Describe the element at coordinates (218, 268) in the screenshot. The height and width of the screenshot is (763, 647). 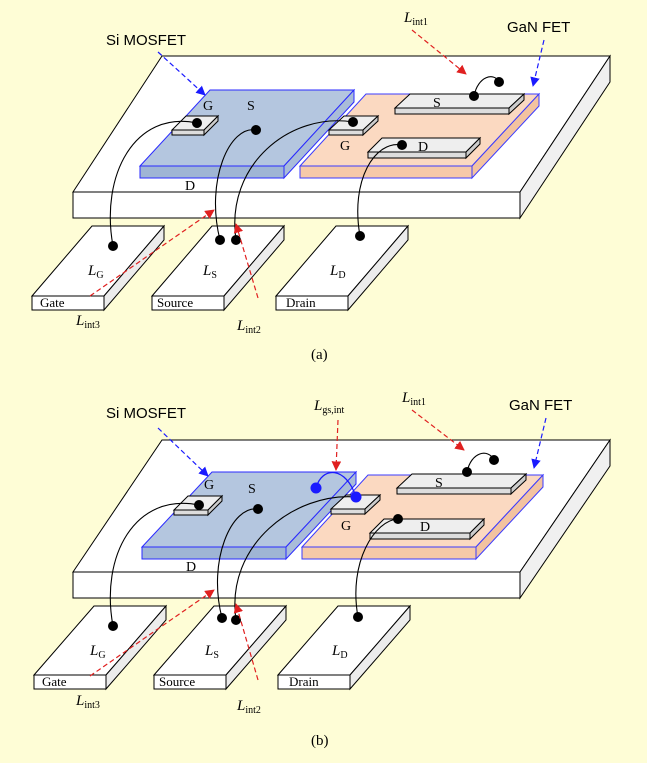
I see `package-pad-source-a` at that location.